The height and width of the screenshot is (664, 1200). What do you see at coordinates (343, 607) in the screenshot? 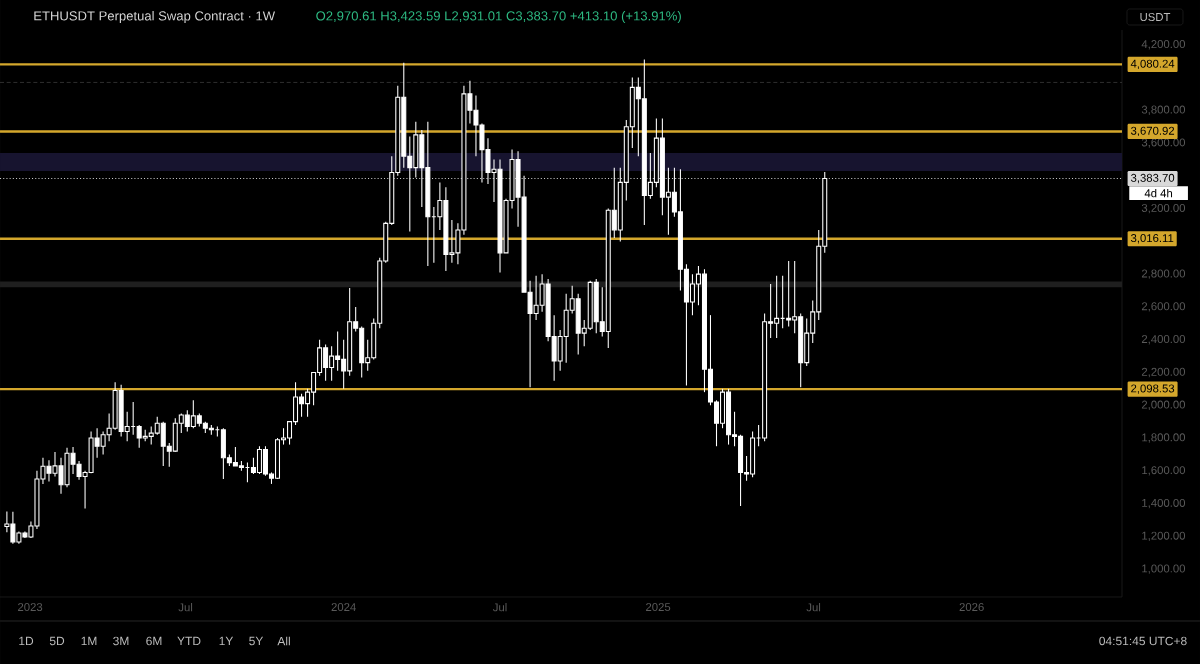
I see `x-tick-label: 2024` at bounding box center [343, 607].